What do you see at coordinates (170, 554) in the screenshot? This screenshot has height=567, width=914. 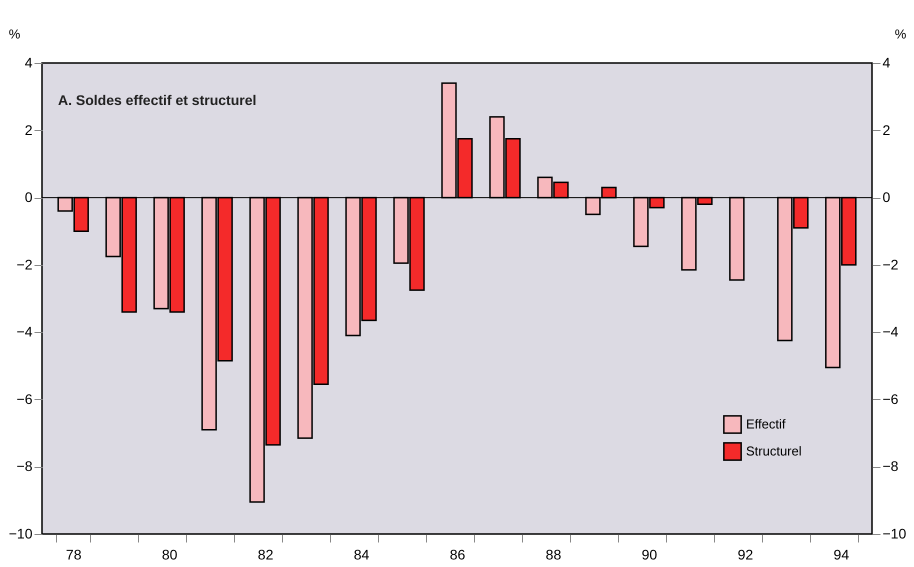 I see `x-tick-label: 80` at bounding box center [170, 554].